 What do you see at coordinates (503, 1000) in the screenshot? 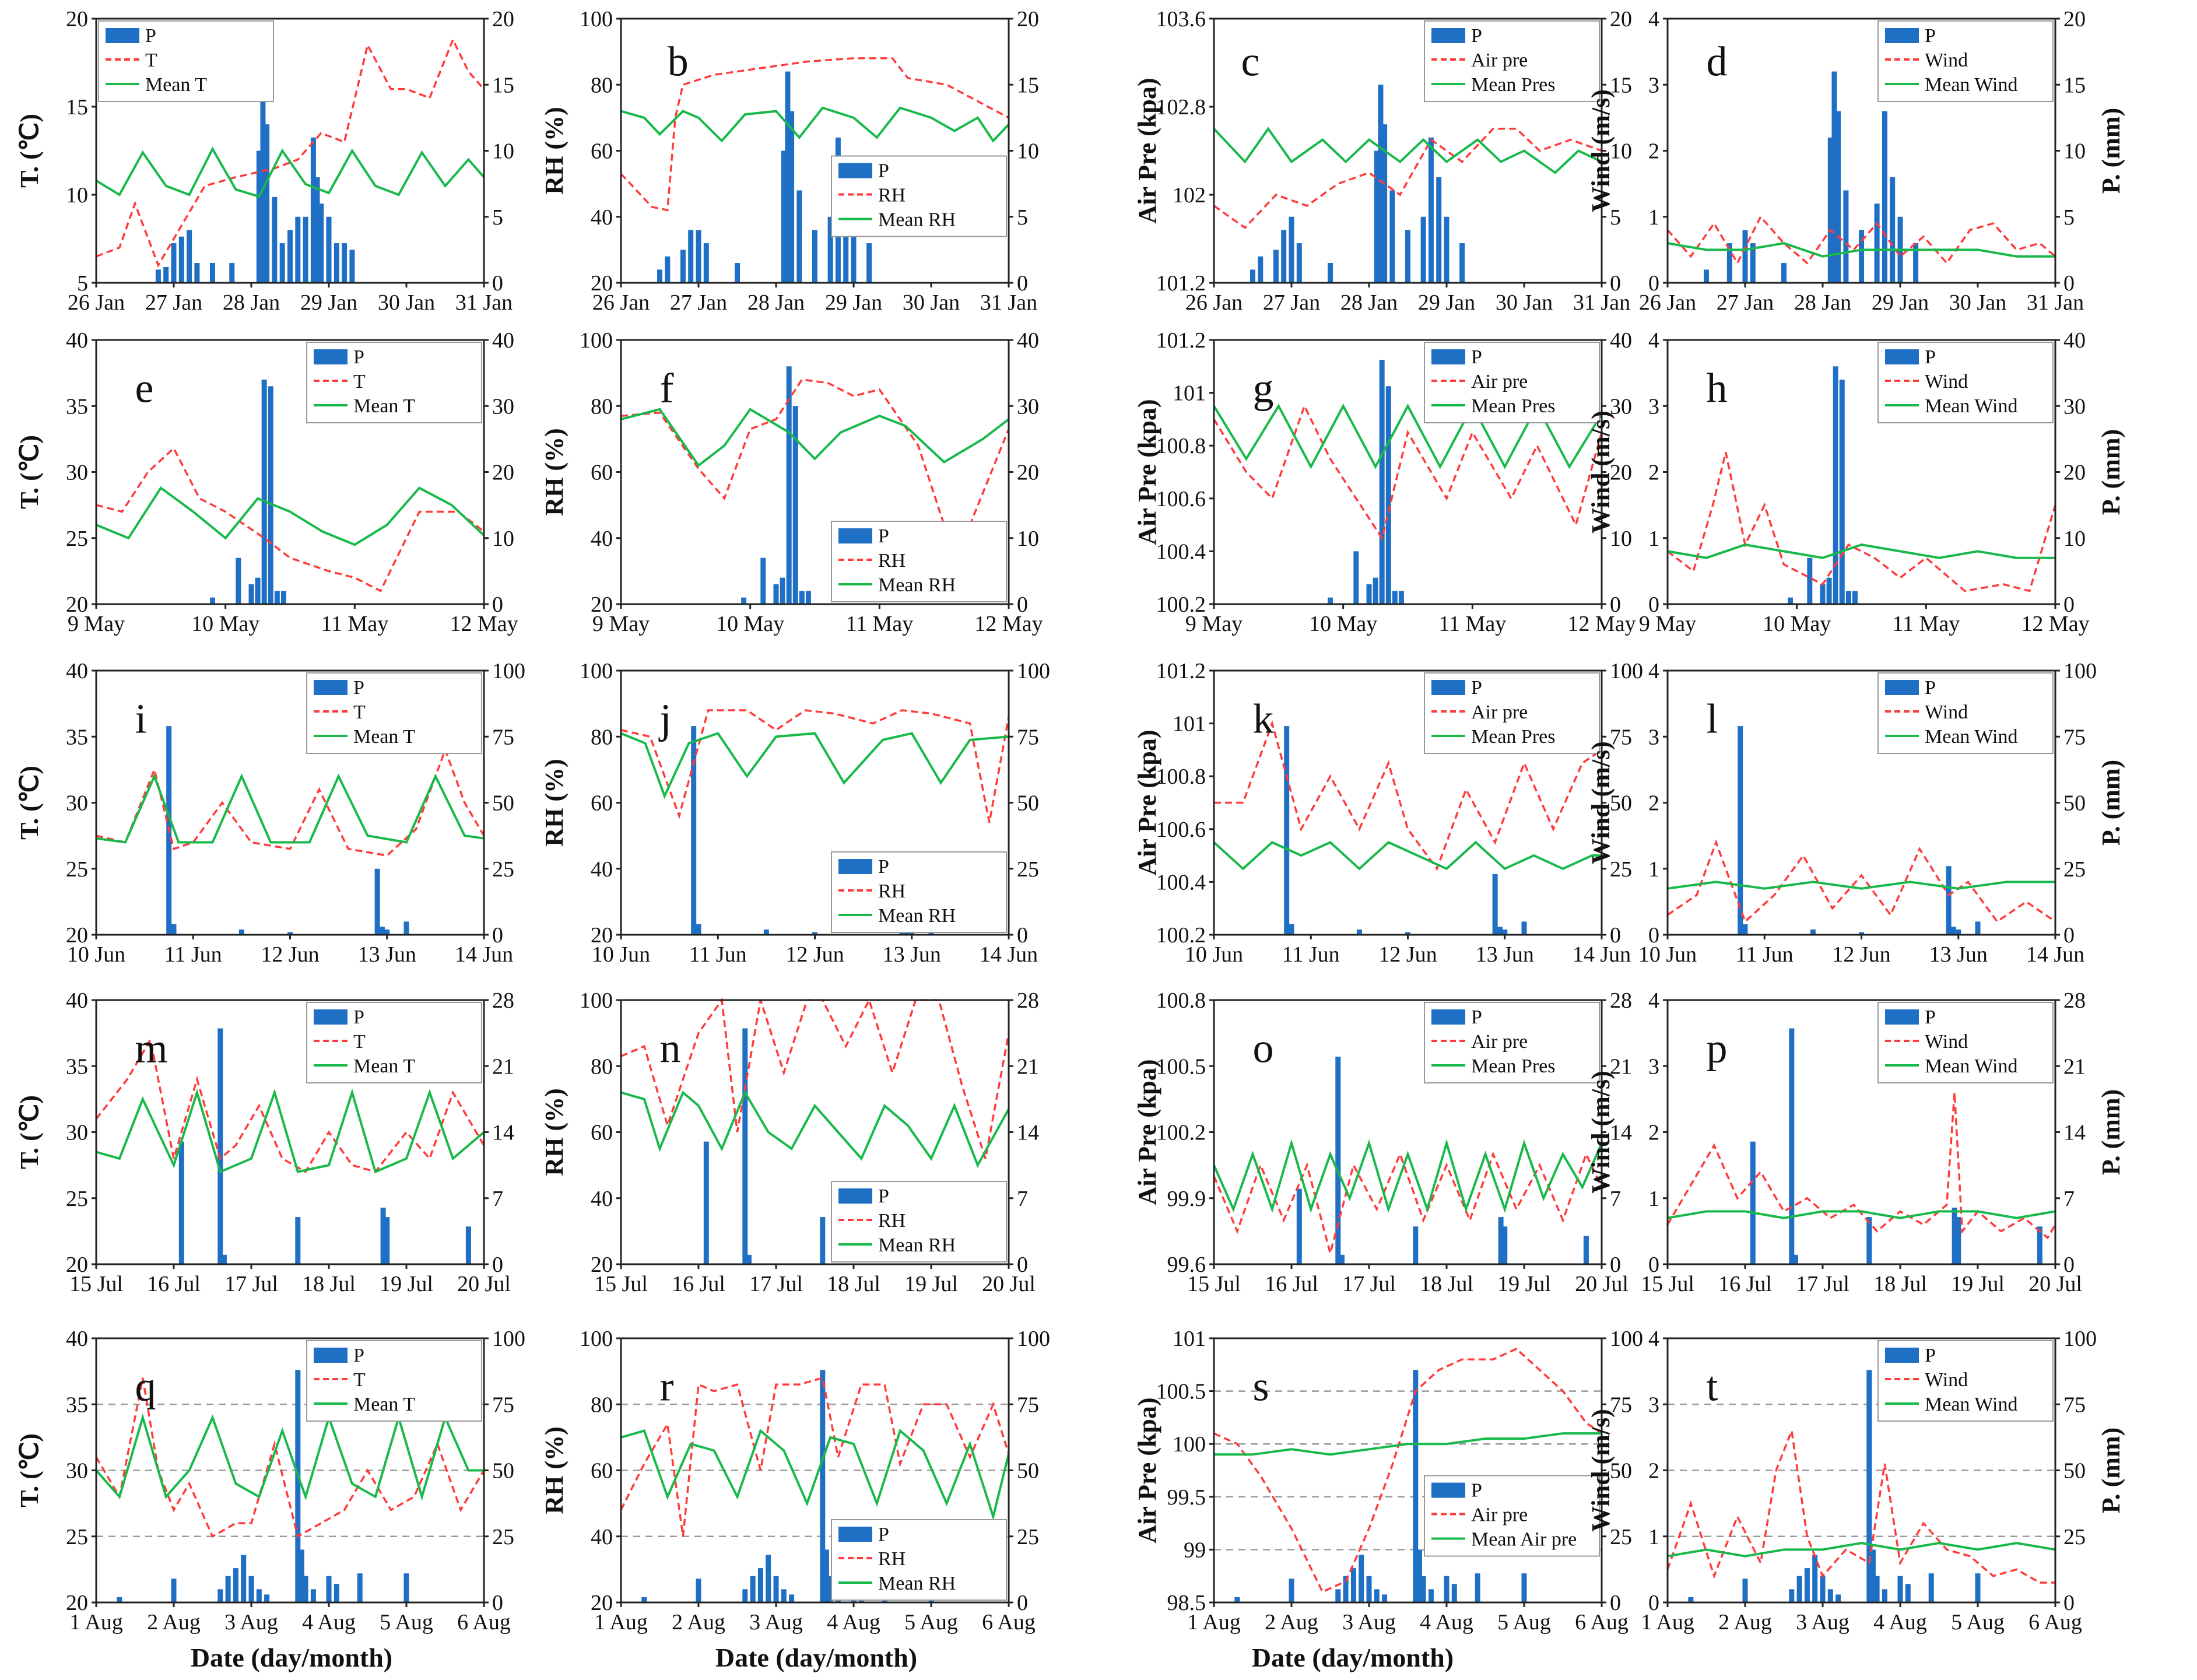
I see `y2-tick-label: 28` at bounding box center [503, 1000].